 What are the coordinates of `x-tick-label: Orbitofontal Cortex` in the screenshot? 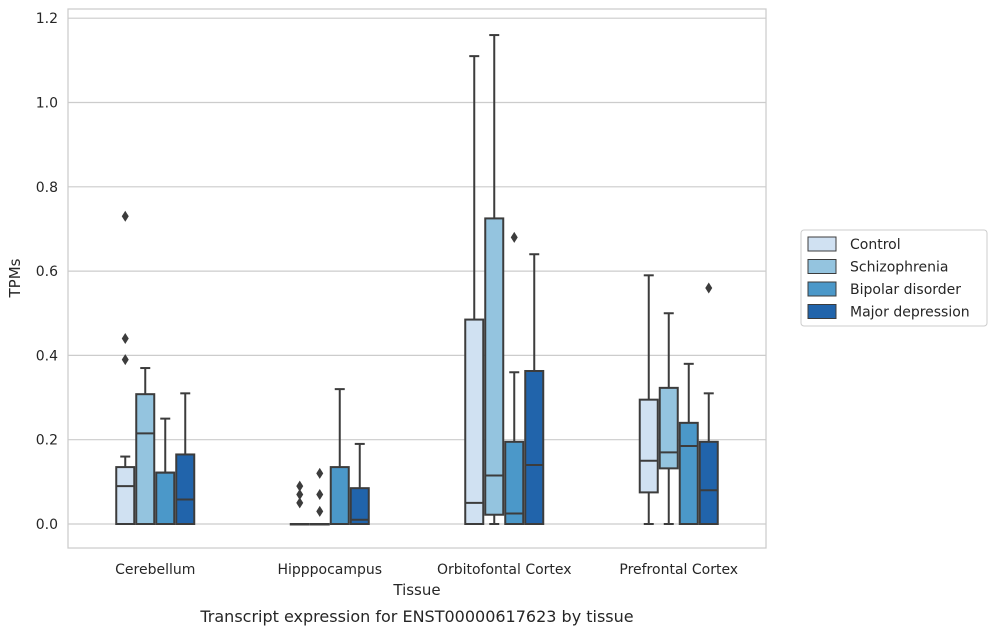 It's located at (504, 570).